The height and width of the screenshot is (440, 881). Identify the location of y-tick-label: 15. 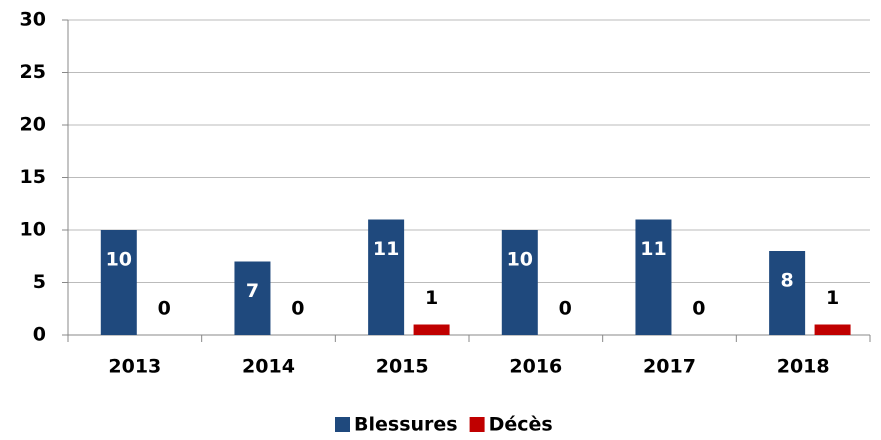
(33, 177).